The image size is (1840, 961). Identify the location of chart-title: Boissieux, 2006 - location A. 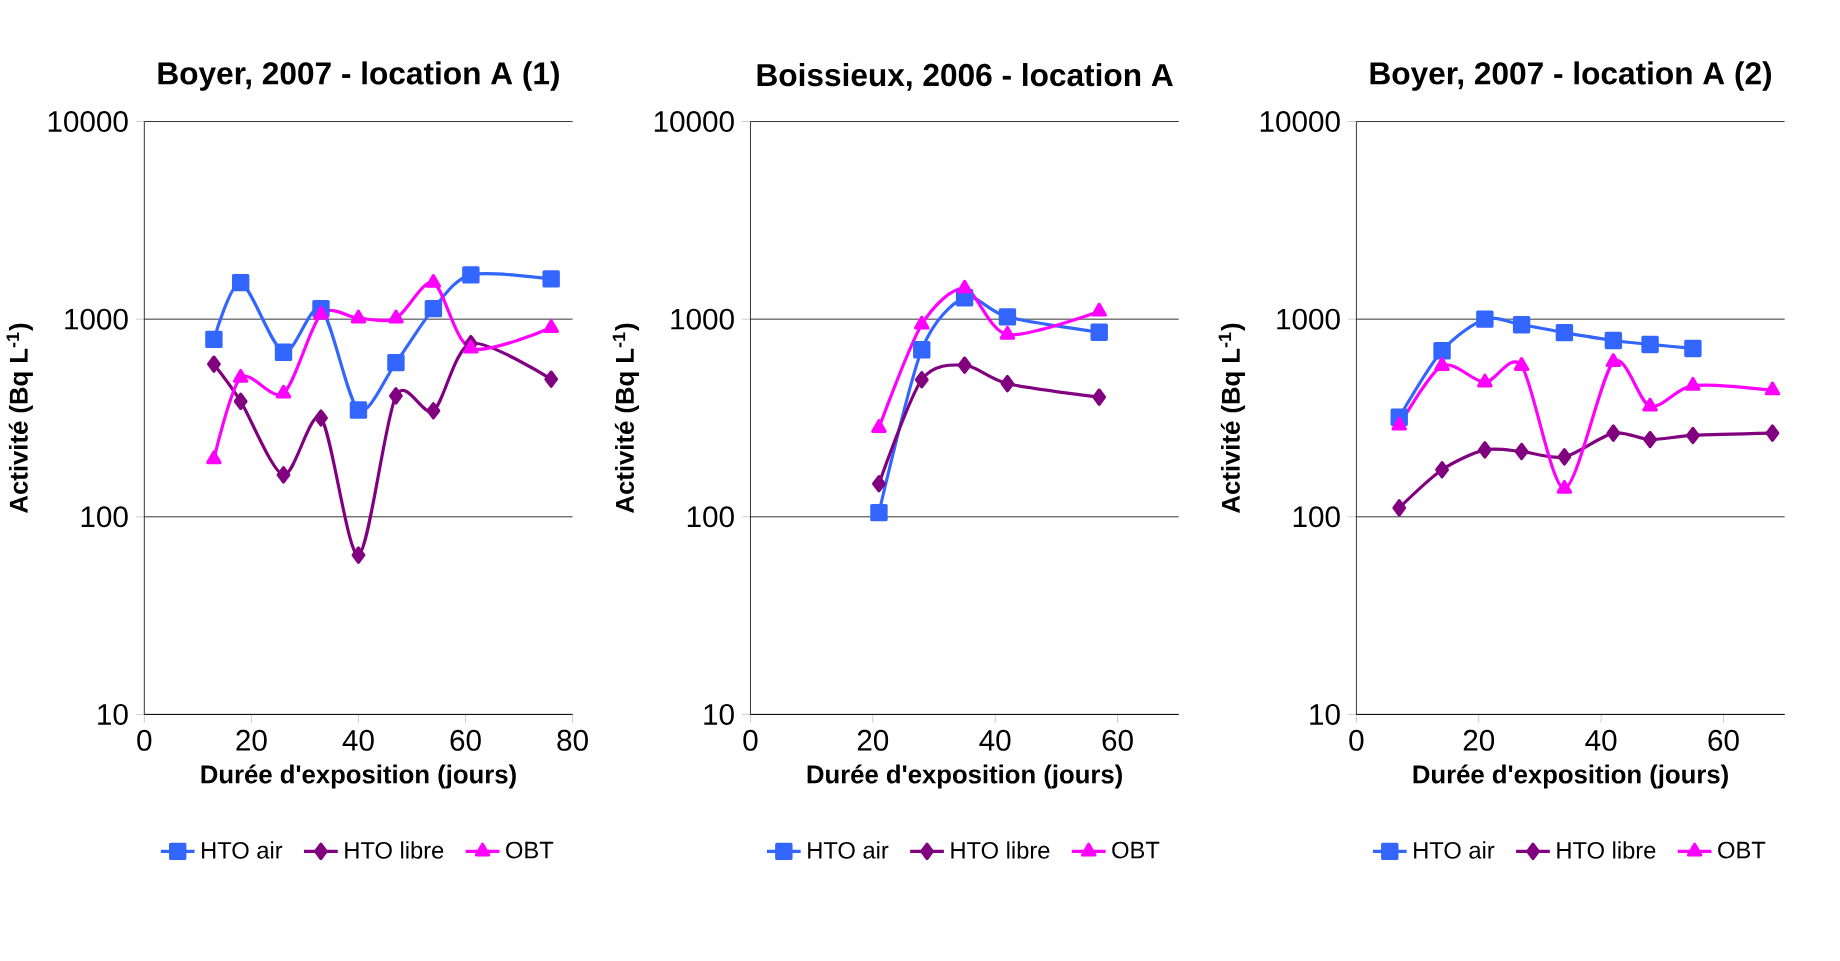
(965, 76).